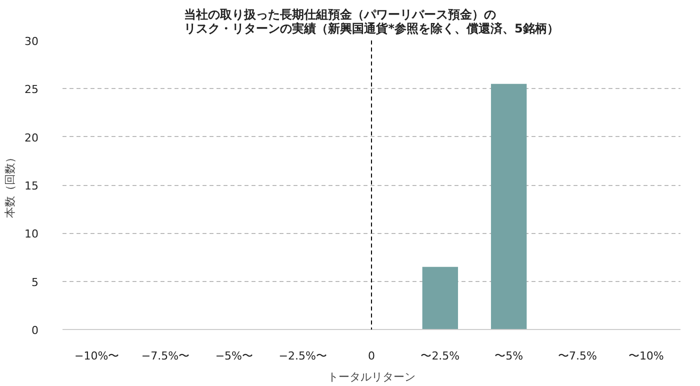  What do you see at coordinates (234, 356) in the screenshot?
I see `x-tick-label: −5%〜` at bounding box center [234, 356].